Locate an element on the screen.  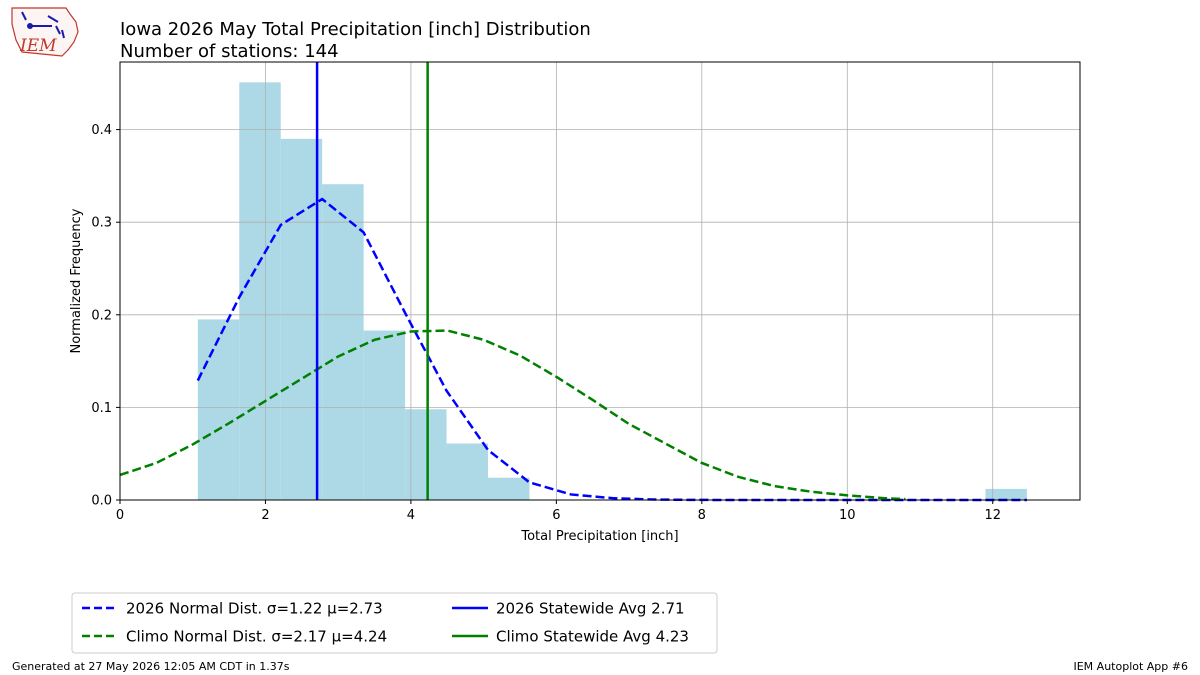
x-tick-label-5: 10 is located at coordinates (847, 515).